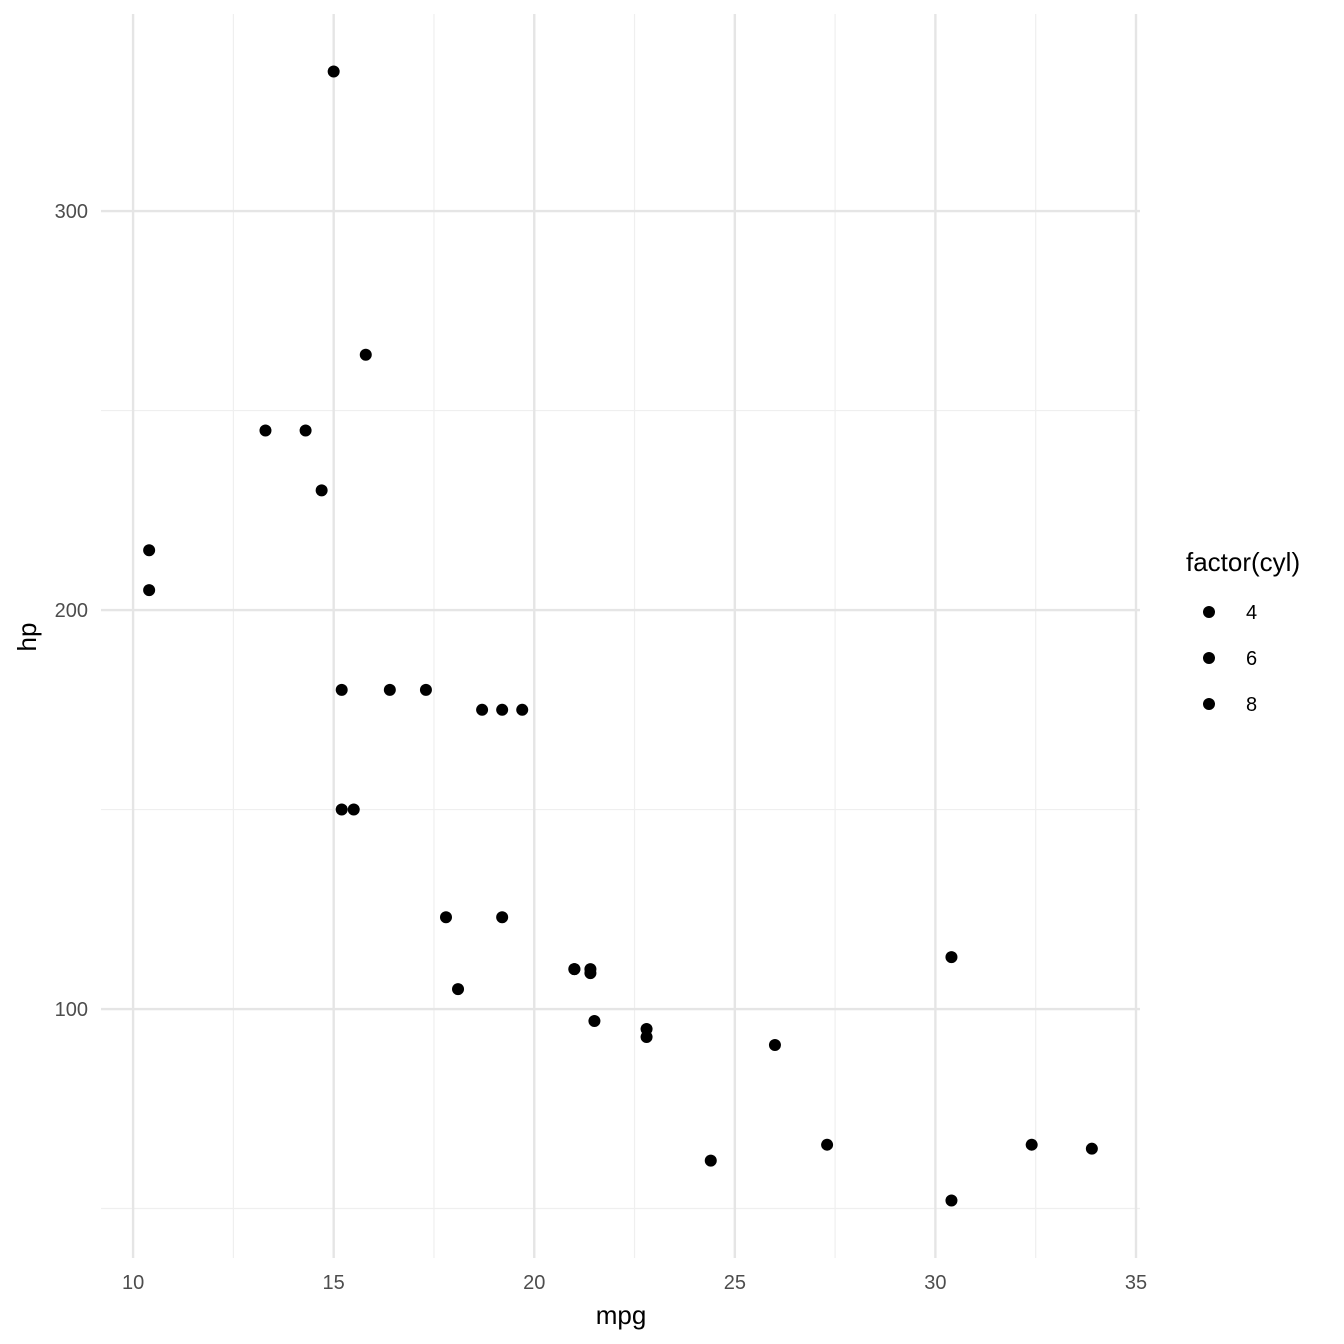  Describe the element at coordinates (634, 1283) in the screenshot. I see `x-axis-ticks: 10 15 20 25 30 35` at that location.